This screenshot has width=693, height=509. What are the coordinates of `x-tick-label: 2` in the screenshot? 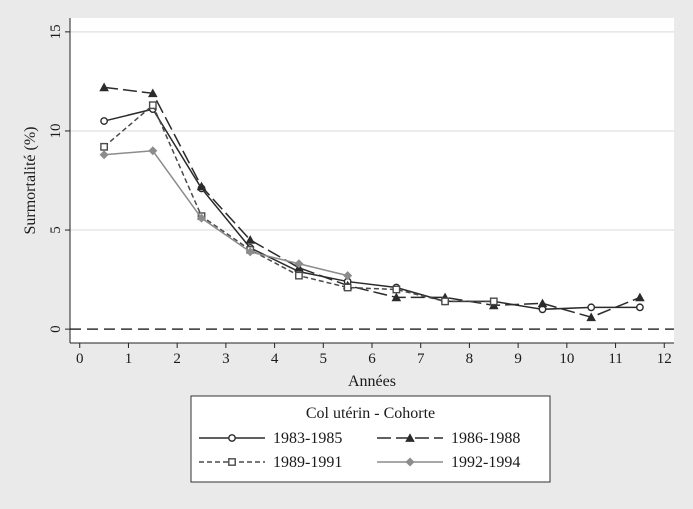 It's located at (177, 359).